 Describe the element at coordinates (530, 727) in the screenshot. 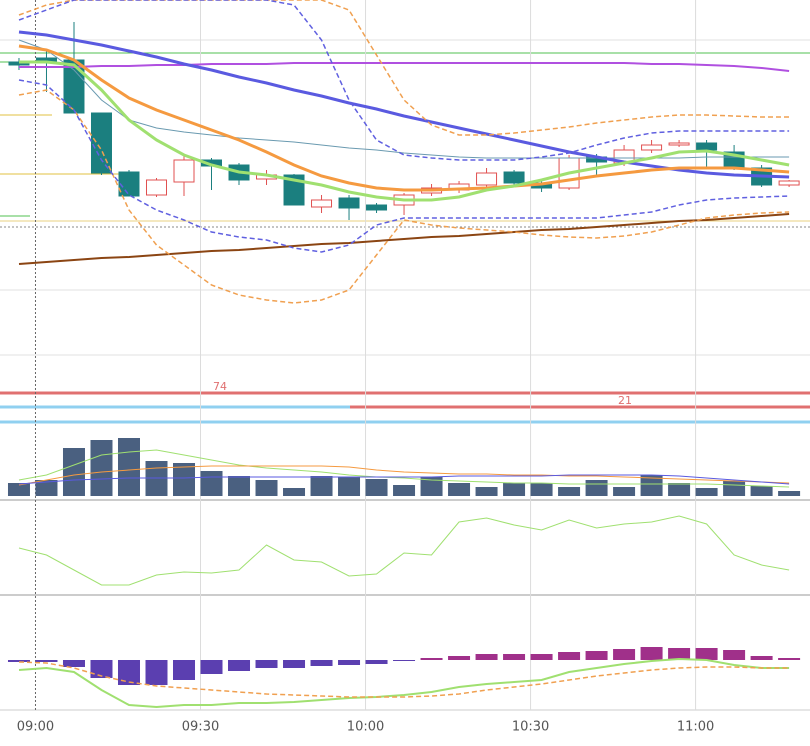

I see `x-tick-label: 10:30` at that location.